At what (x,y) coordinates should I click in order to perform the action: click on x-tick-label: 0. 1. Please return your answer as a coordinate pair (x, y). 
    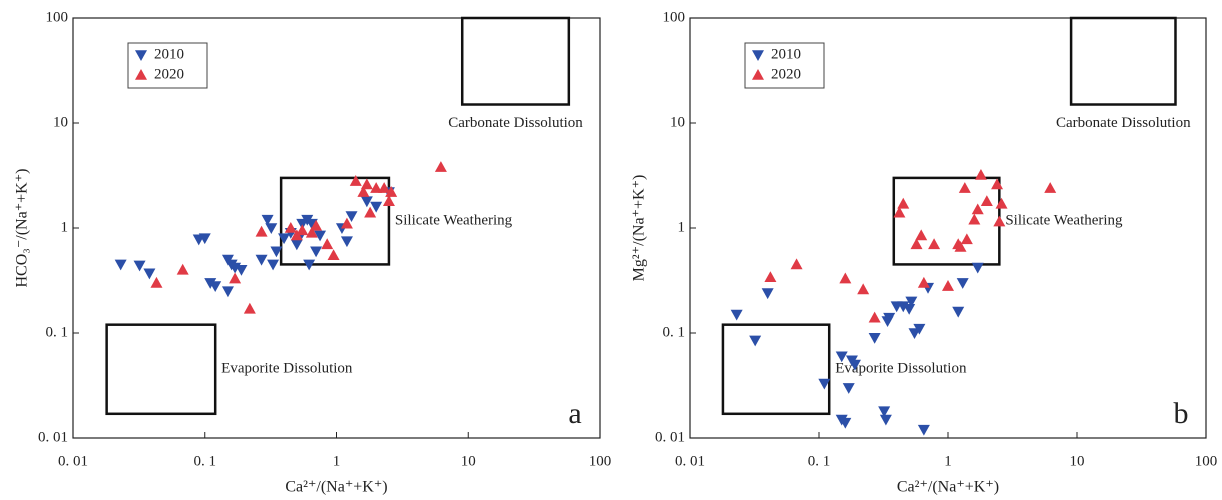
    Looking at the image, I should click on (819, 461).